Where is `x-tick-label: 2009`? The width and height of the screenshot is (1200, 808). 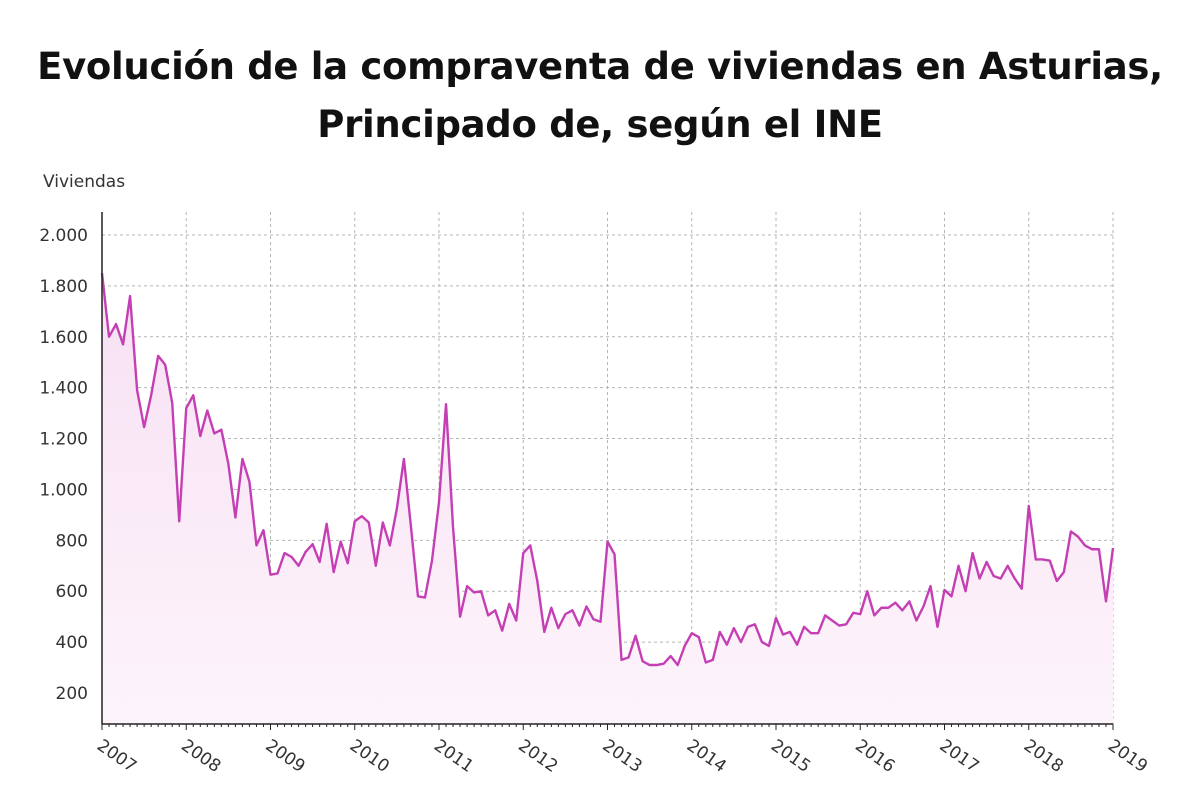 x-tick-label: 2009 is located at coordinates (285, 756).